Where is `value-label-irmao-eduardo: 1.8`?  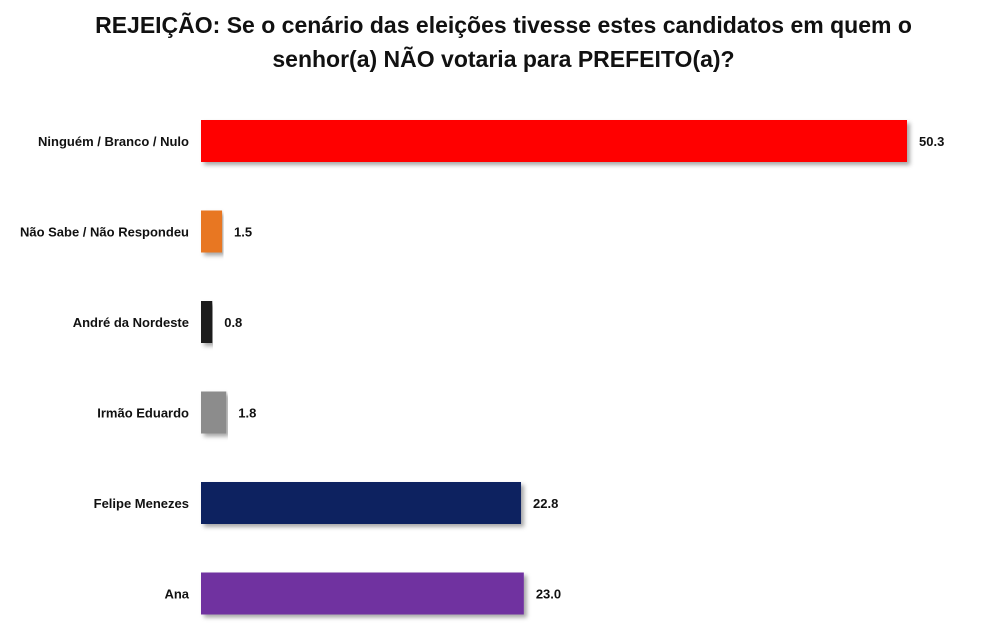
value-label-irmao-eduardo: 1.8 is located at coordinates (247, 413).